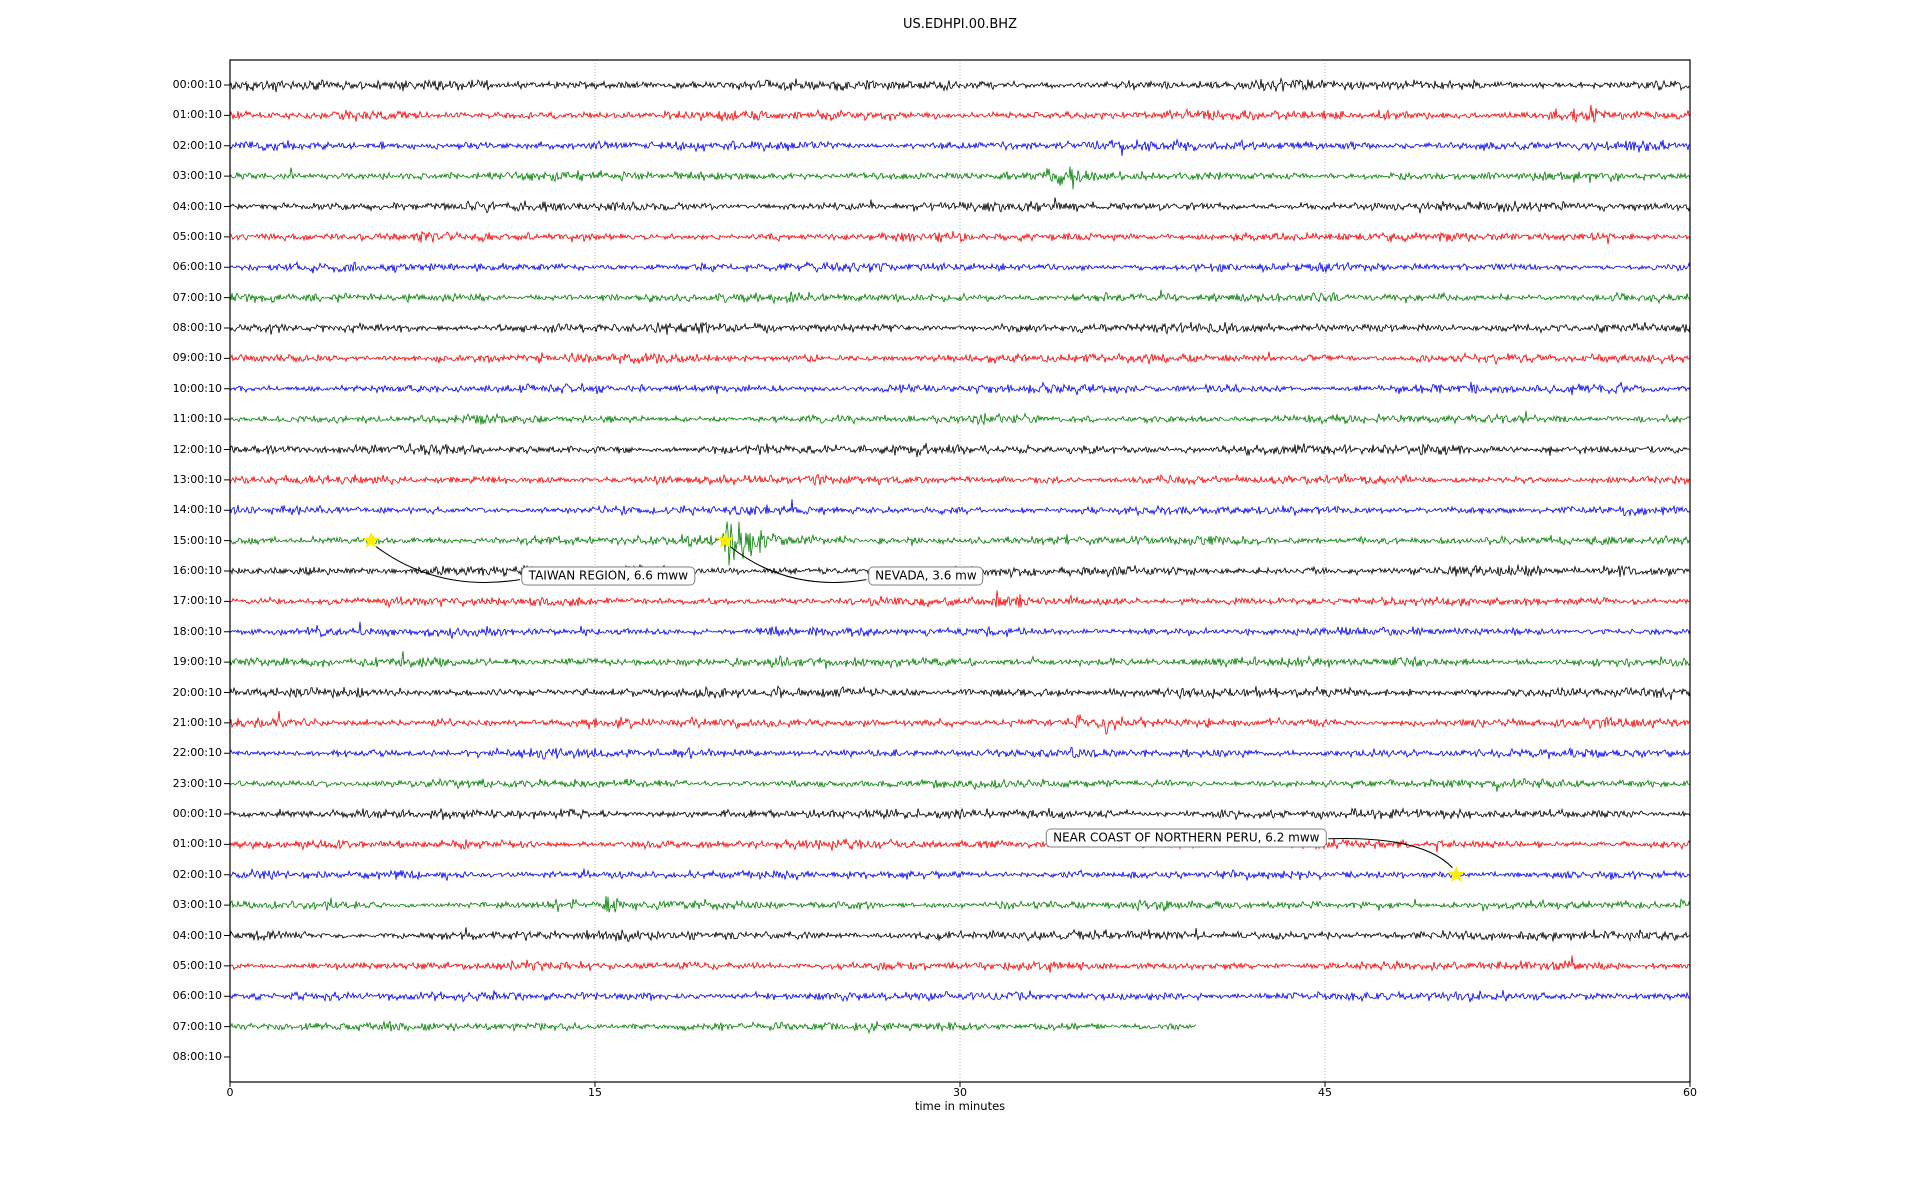  Describe the element at coordinates (197, 783) in the screenshot. I see `y-axis-label: 23:00:10` at that location.